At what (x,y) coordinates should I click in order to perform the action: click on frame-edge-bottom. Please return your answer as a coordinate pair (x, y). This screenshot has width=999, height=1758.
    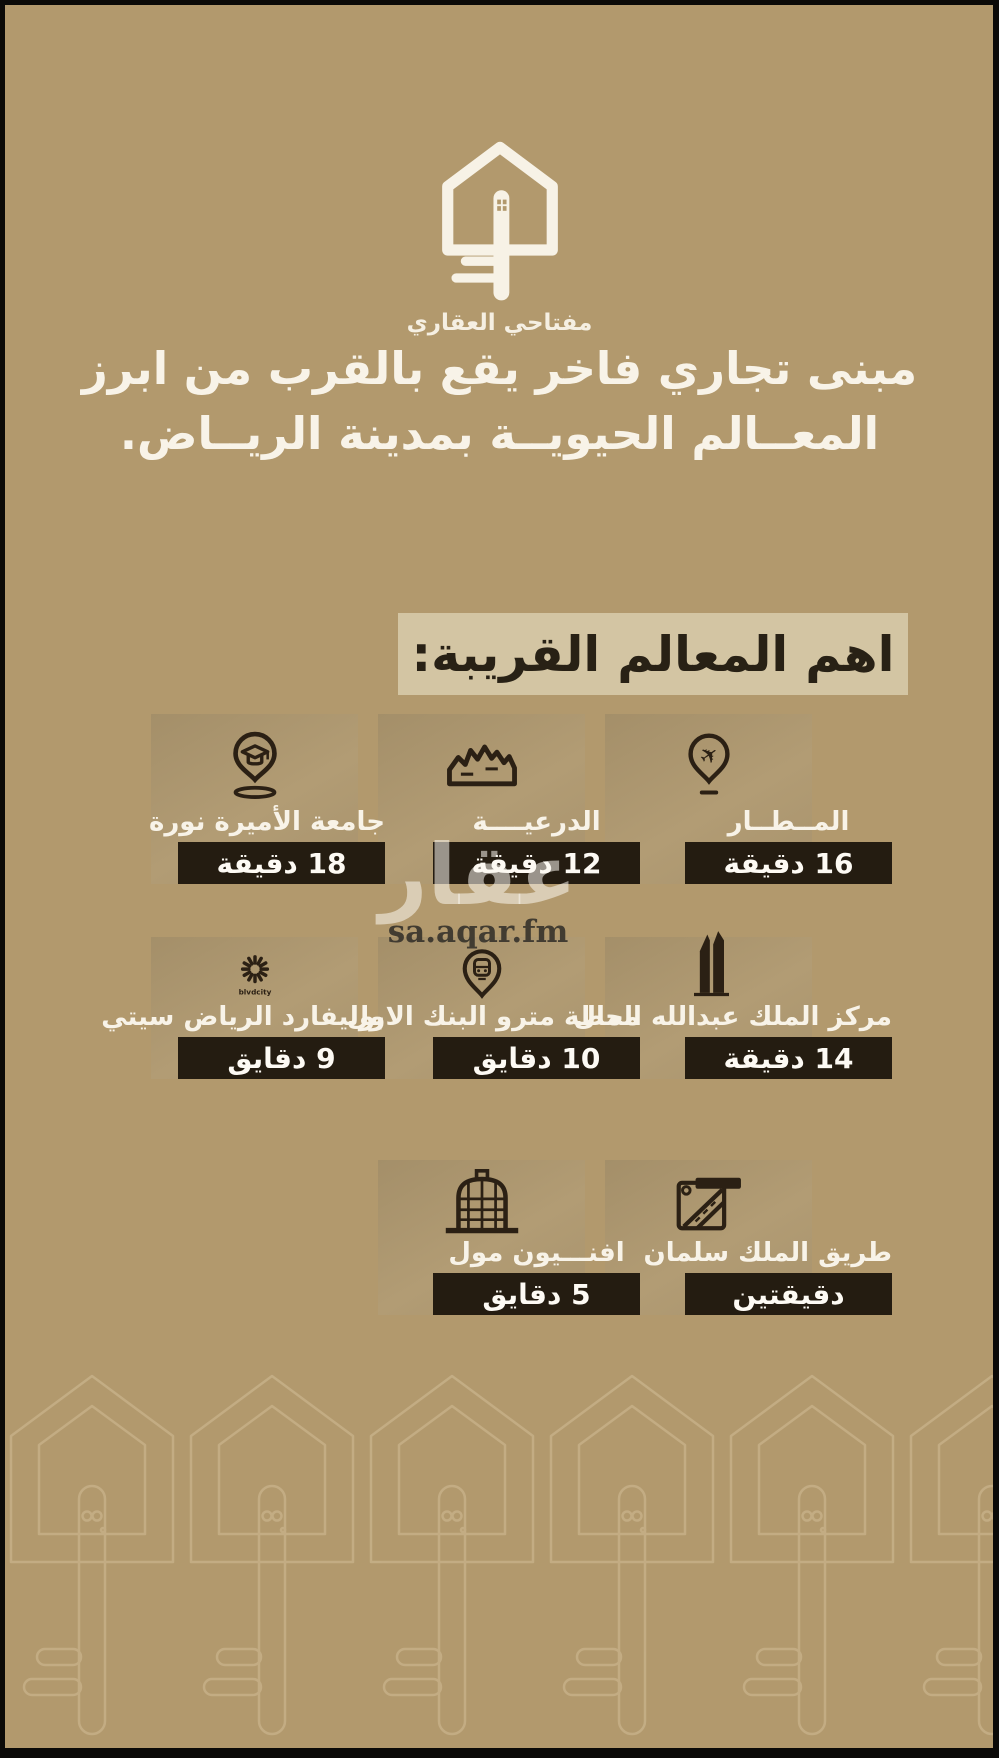
    Looking at the image, I should click on (499, 1753).